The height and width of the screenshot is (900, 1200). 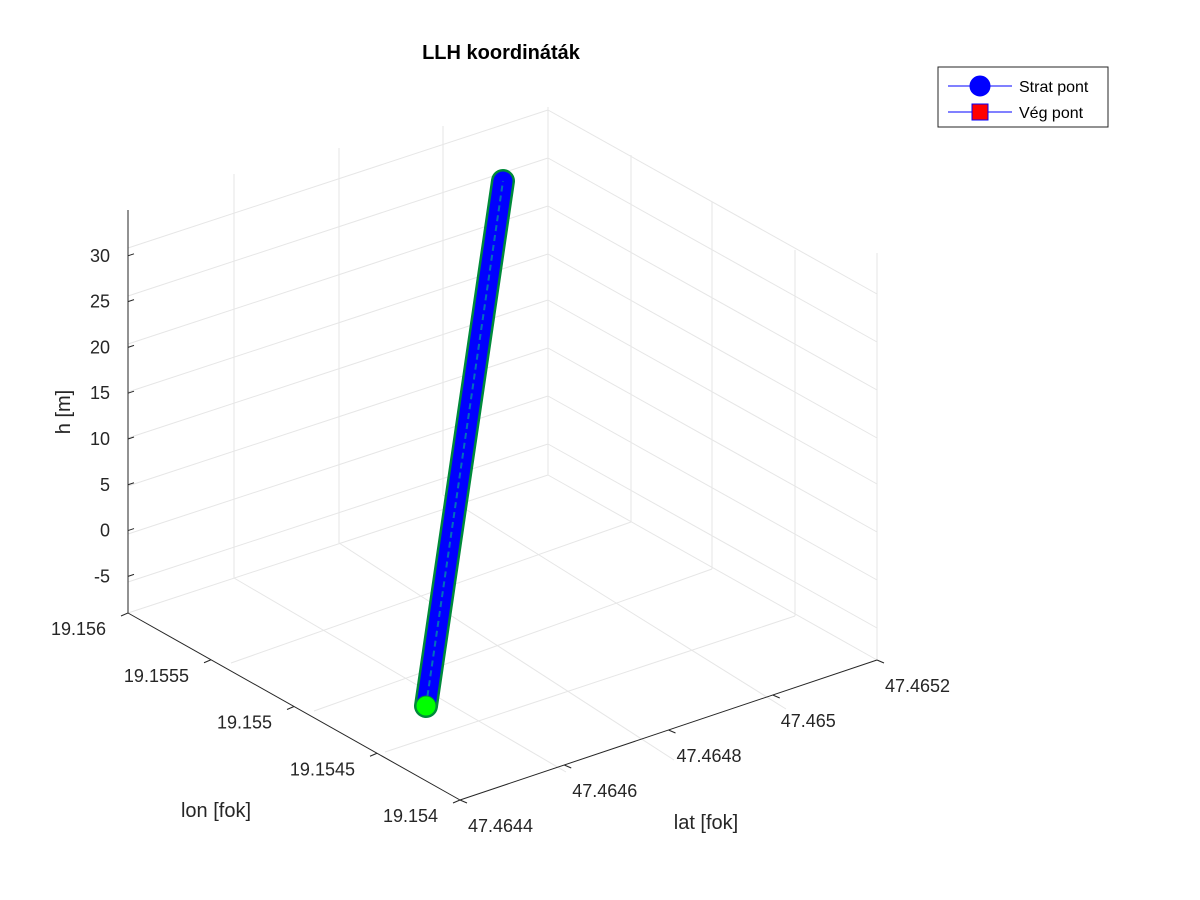 What do you see at coordinates (100, 439) in the screenshot?
I see `h-tick-label: 10` at bounding box center [100, 439].